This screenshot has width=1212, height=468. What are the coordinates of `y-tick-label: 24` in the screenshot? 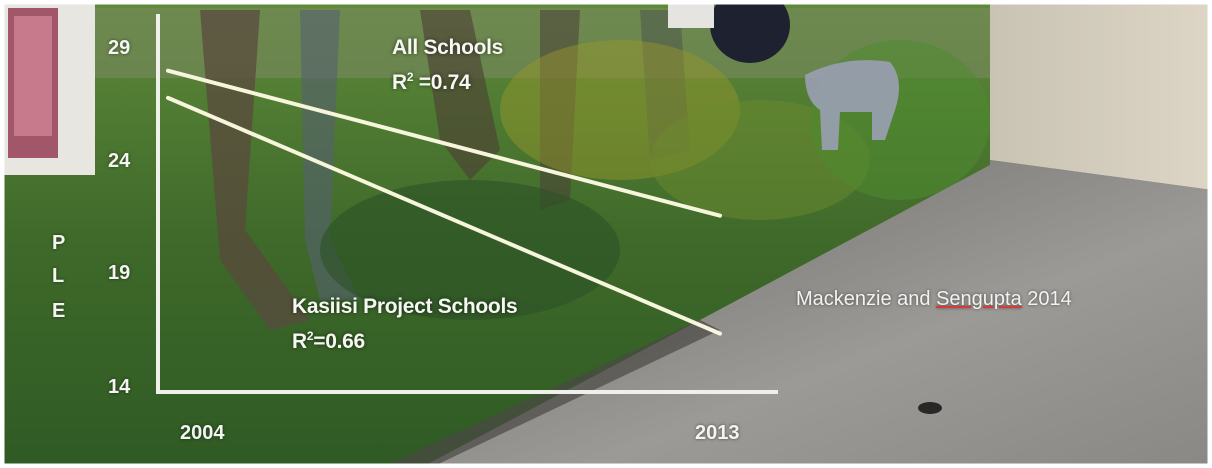 It's located at (119, 161).